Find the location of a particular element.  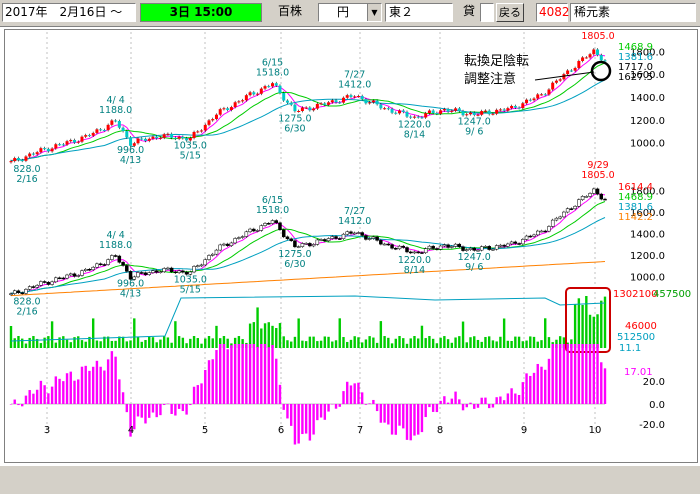

high-price-label: 1518.0 is located at coordinates (272, 73).